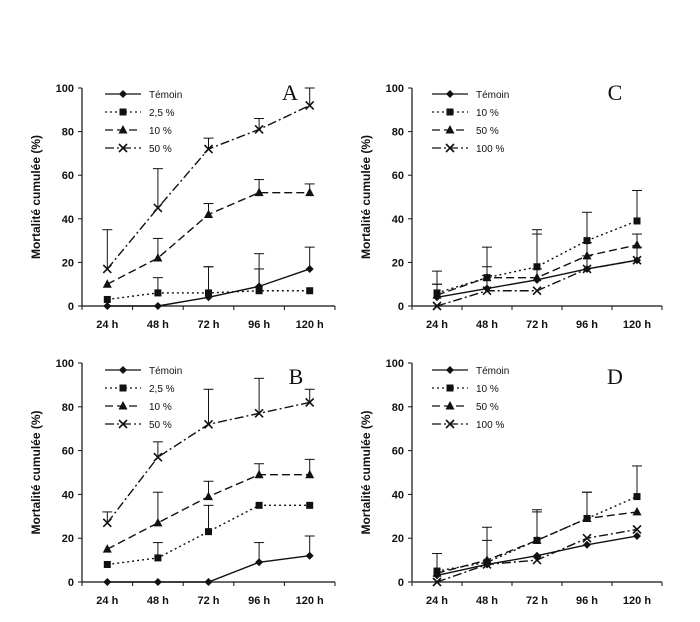  Describe the element at coordinates (401, 583) in the screenshot. I see `y-tick-label: 0` at that location.